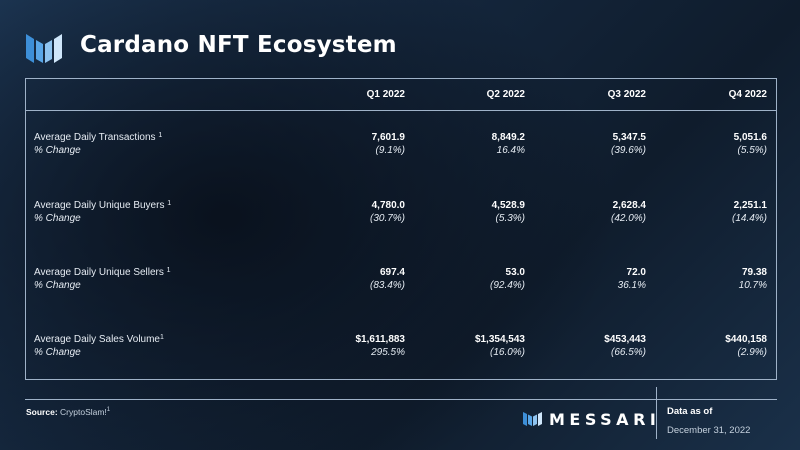 The image size is (800, 450). What do you see at coordinates (508, 137) in the screenshot?
I see `value-cell: 8,849.2` at bounding box center [508, 137].